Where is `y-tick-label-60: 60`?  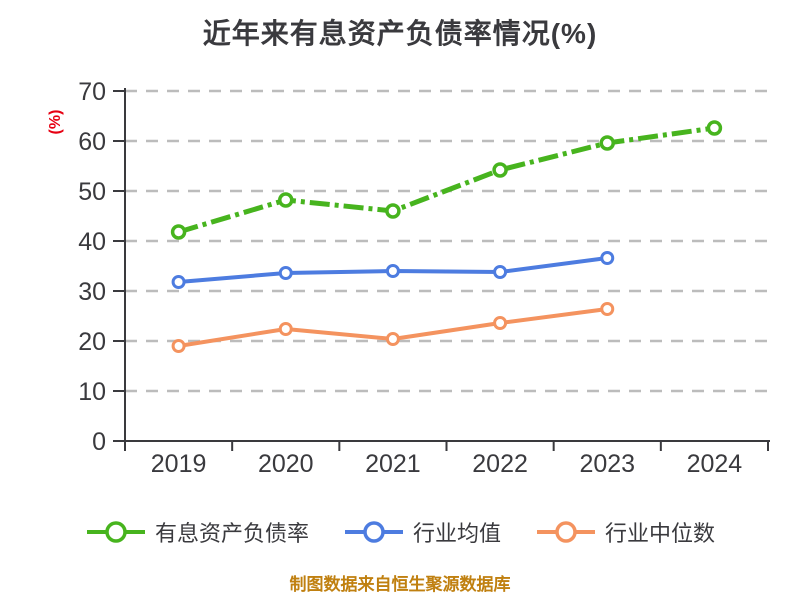
y-tick-label-60: 60 is located at coordinates (92, 142).